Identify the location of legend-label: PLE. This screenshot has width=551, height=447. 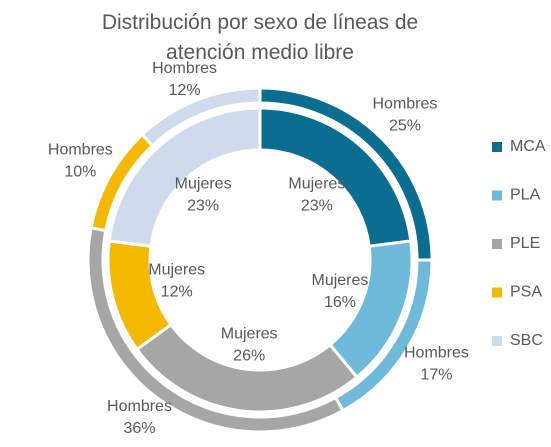
(525, 243).